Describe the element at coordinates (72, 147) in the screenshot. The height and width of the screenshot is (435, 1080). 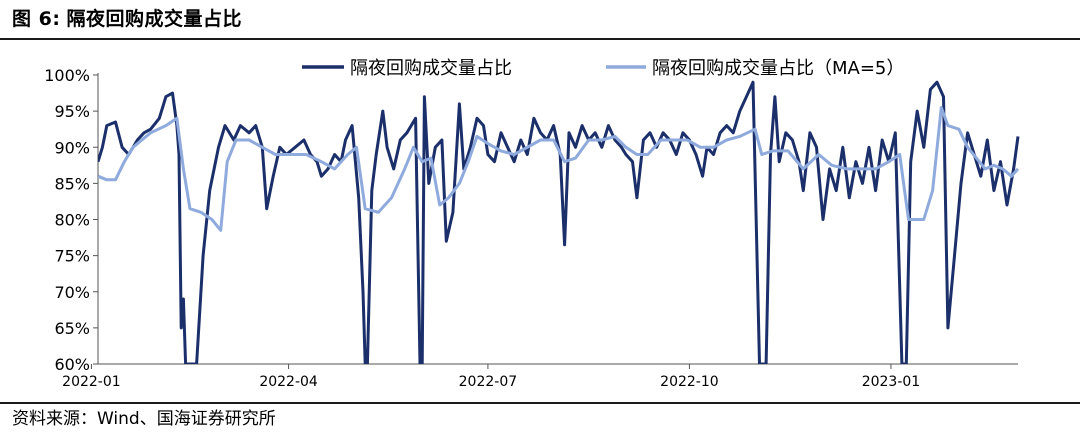
I see `y-tick-label: 90%` at that location.